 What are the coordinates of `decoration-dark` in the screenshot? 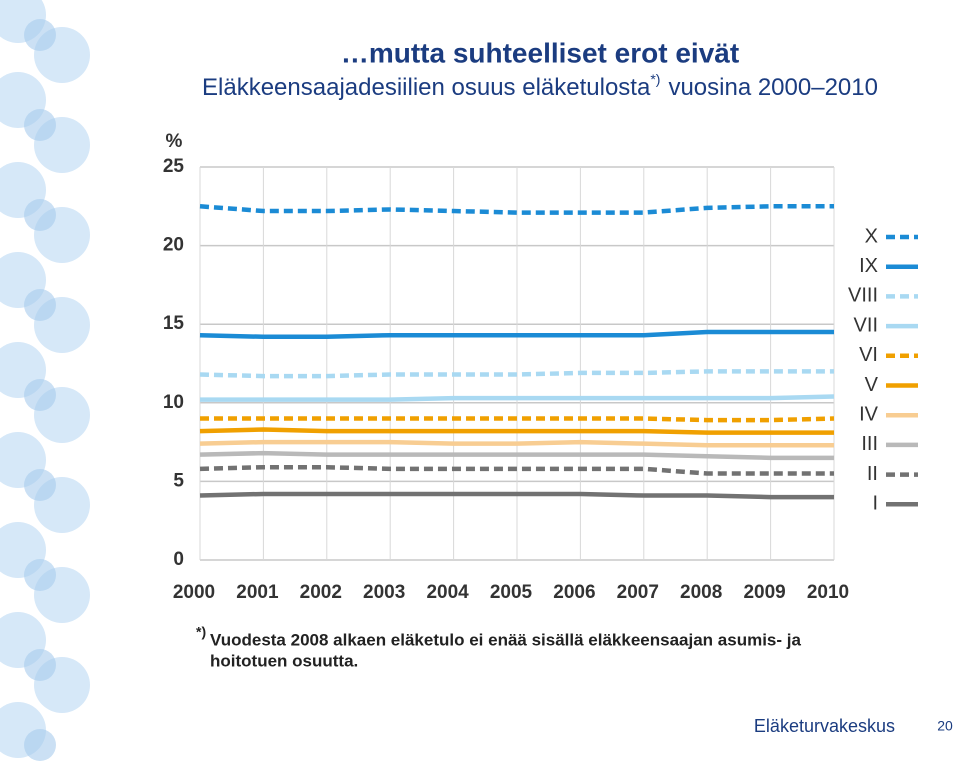 It's located at (40, 390).